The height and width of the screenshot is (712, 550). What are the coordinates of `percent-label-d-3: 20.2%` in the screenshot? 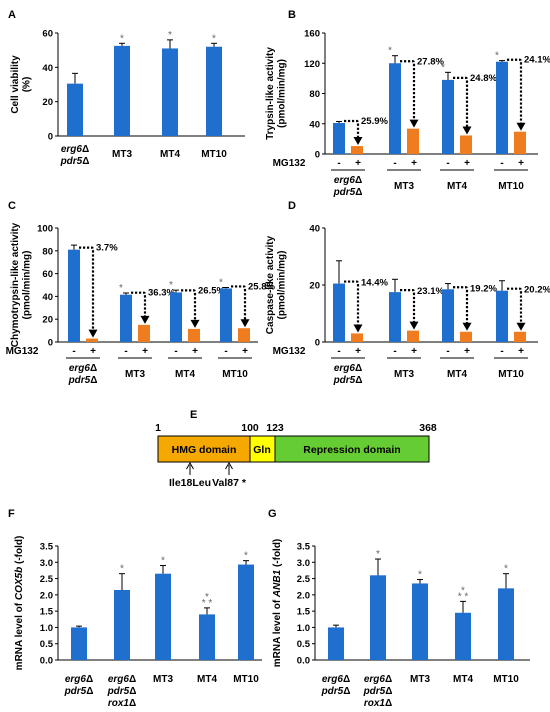 It's located at (537, 290).